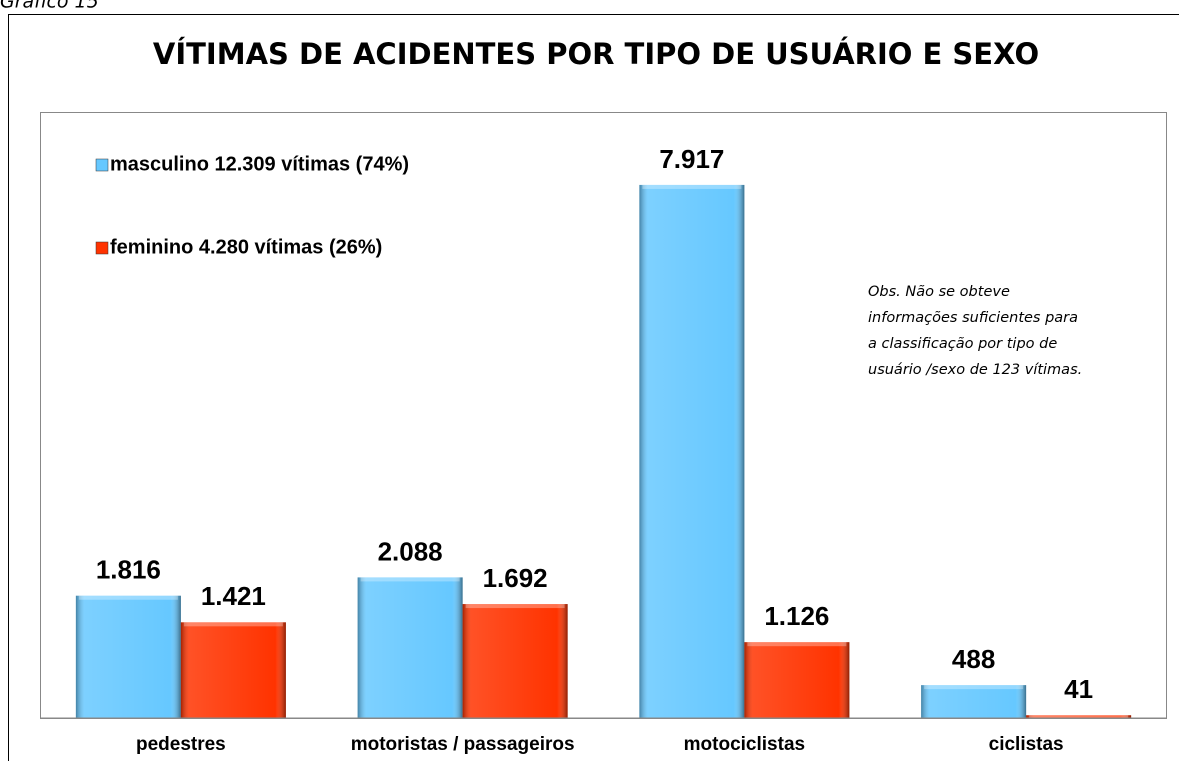 This screenshot has width=1179, height=761. What do you see at coordinates (259, 164) in the screenshot?
I see `legend-label: masculino 12.309 vítimas (74%)` at bounding box center [259, 164].